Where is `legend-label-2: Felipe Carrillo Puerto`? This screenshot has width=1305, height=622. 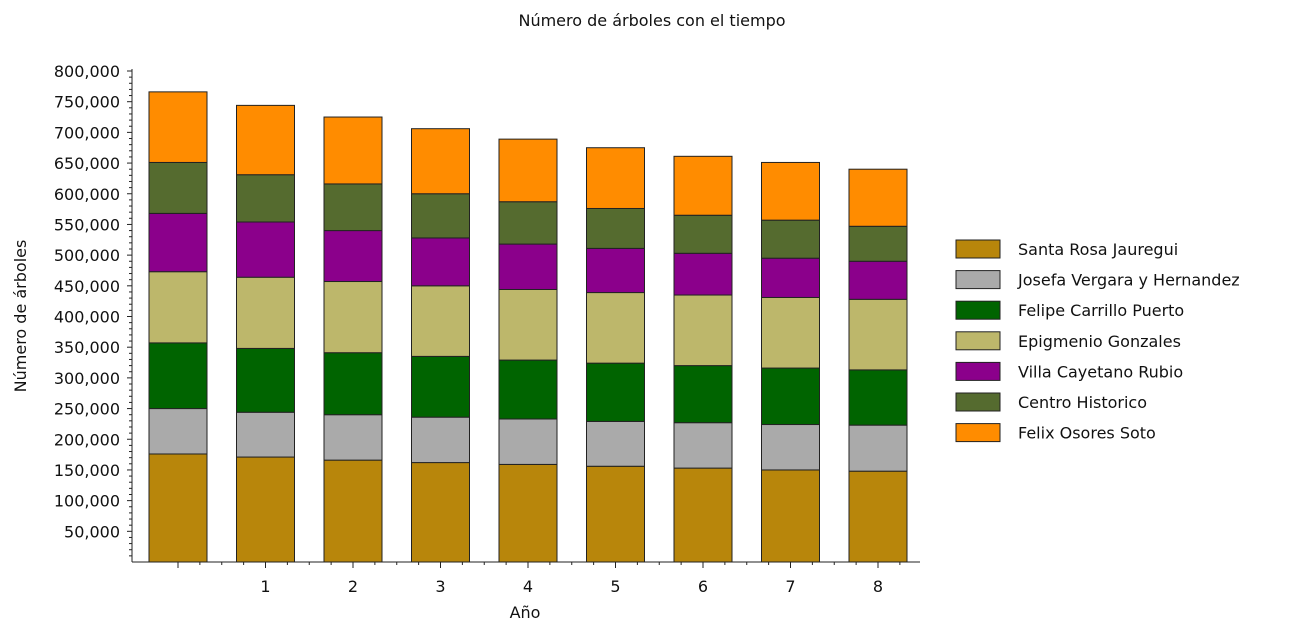 legend-label-2: Felipe Carrillo Puerto is located at coordinates (1101, 310).